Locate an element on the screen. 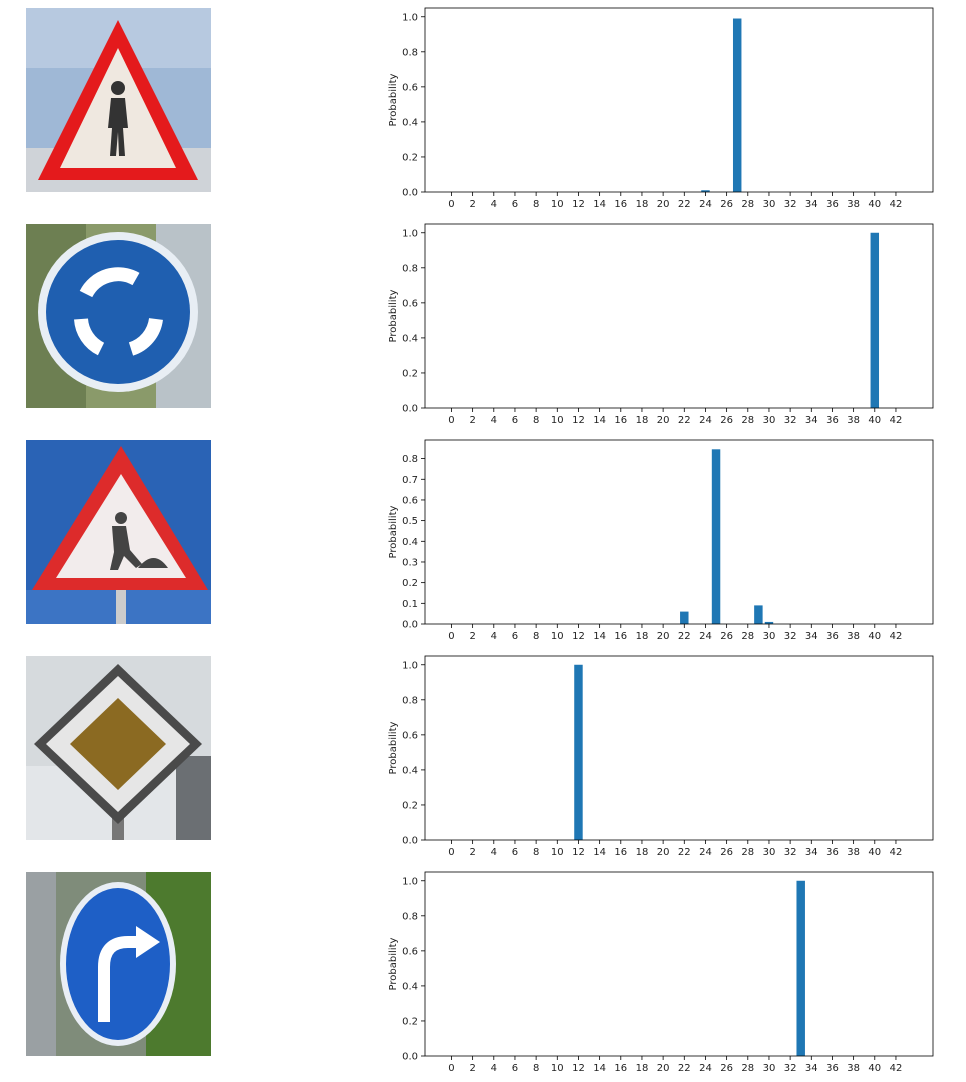  pedestrians-sign-icon is located at coordinates (118, 100).